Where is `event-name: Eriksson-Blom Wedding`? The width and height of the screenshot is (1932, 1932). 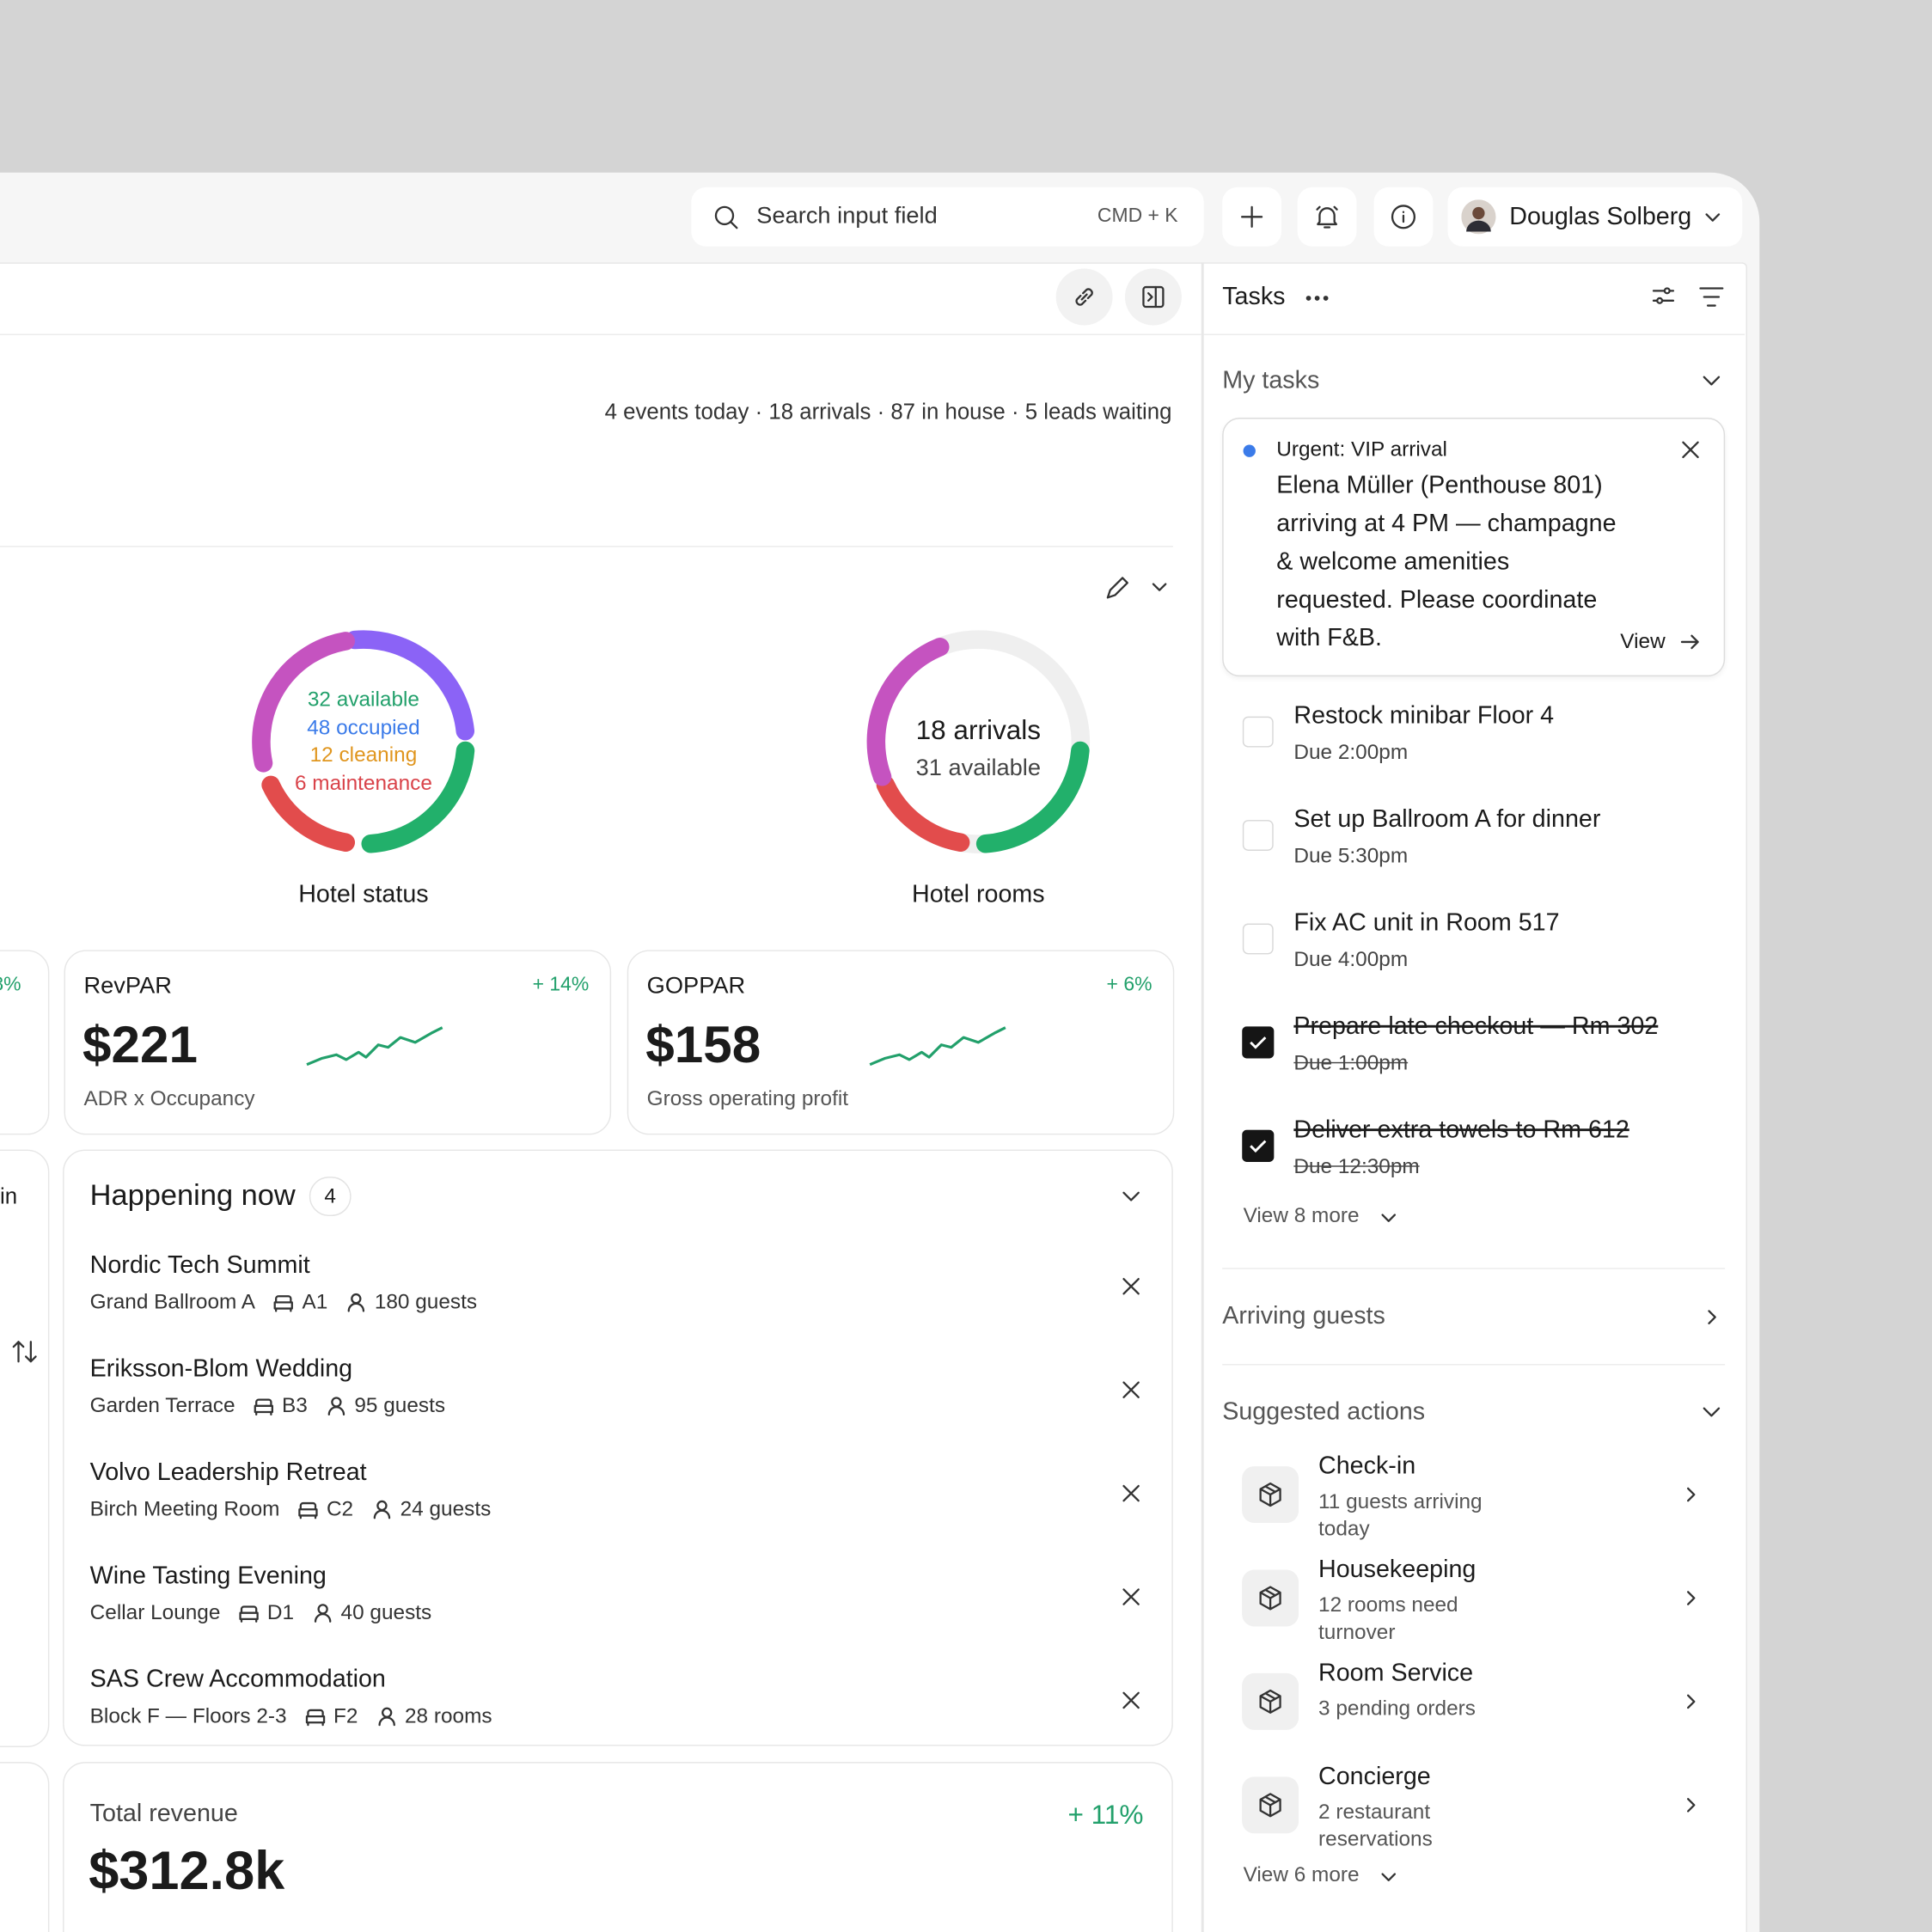
event-name: Eriksson-Blom Wedding is located at coordinates (221, 1369).